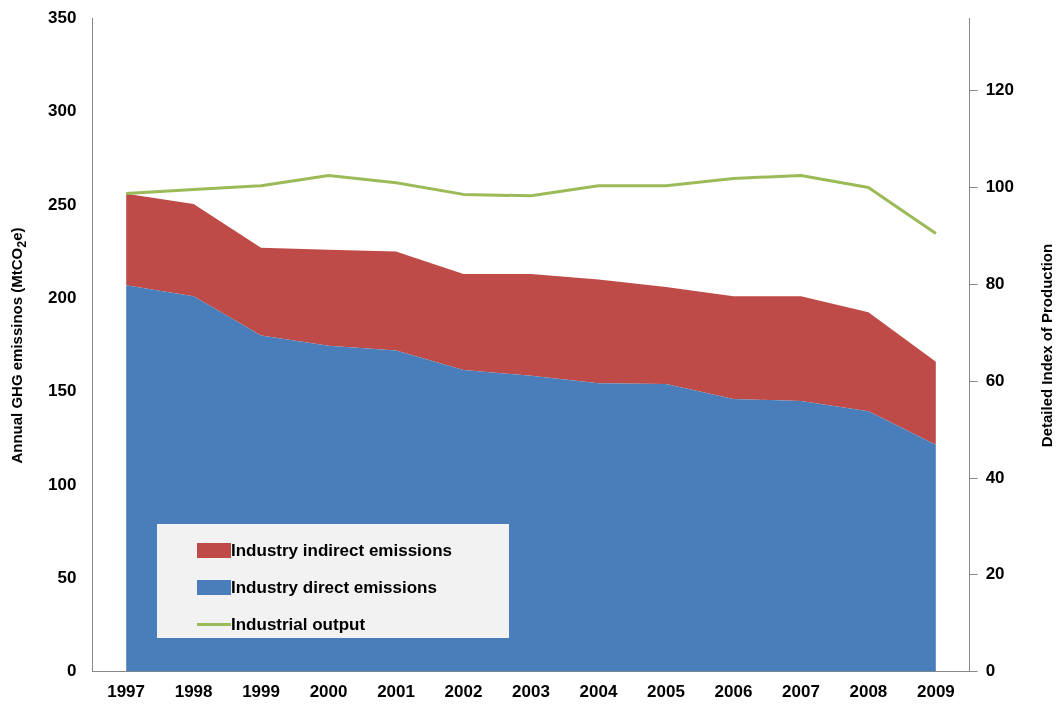 The image size is (1062, 711). I want to click on legend-label: Industry indirect emissions, so click(342, 550).